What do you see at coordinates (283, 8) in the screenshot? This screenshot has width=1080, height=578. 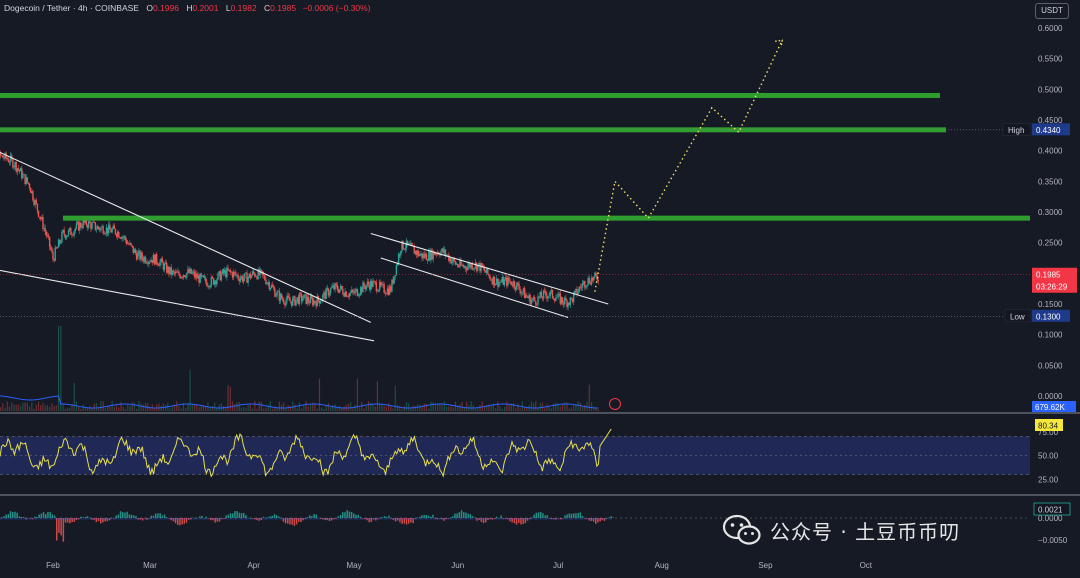 I see `close-value: 0.1985` at bounding box center [283, 8].